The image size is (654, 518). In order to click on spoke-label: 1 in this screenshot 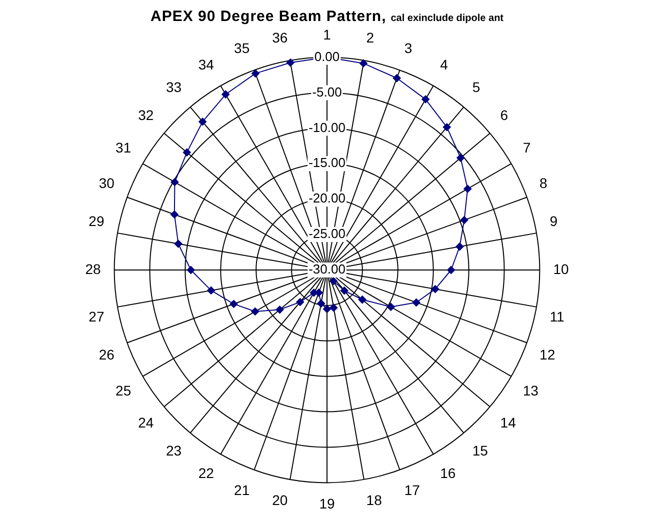, I will do `click(327, 34)`.